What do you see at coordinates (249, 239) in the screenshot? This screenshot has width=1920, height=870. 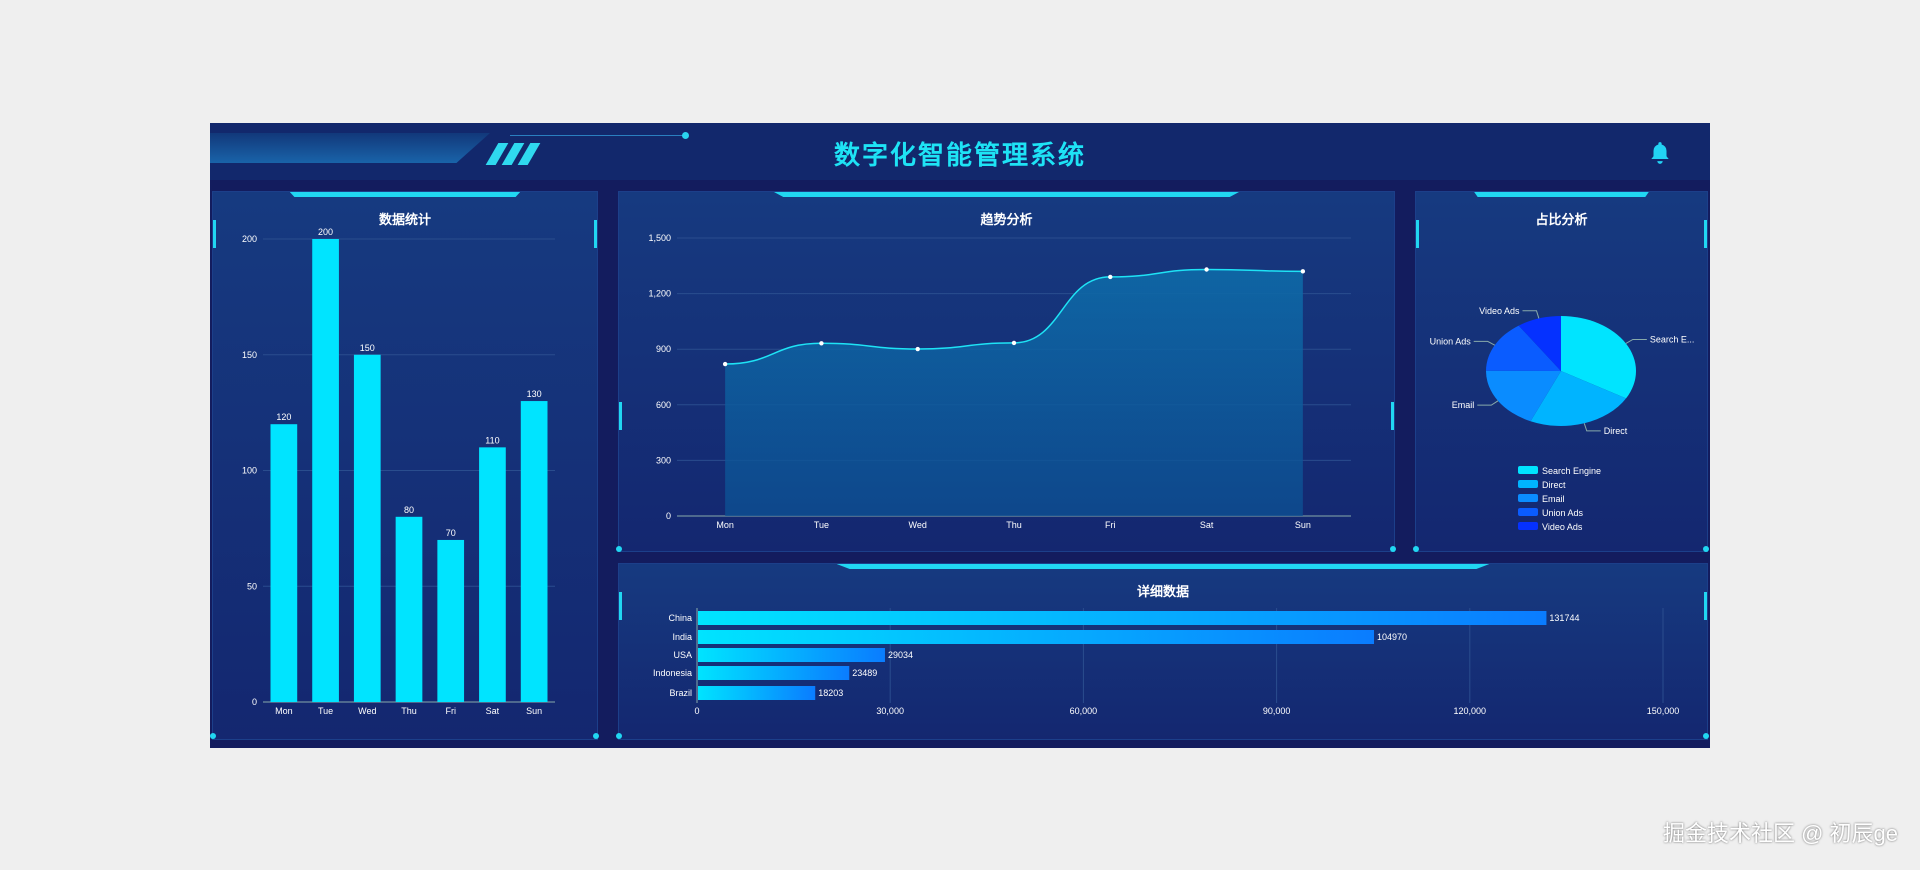 I see `y-tick-label: 200` at bounding box center [249, 239].